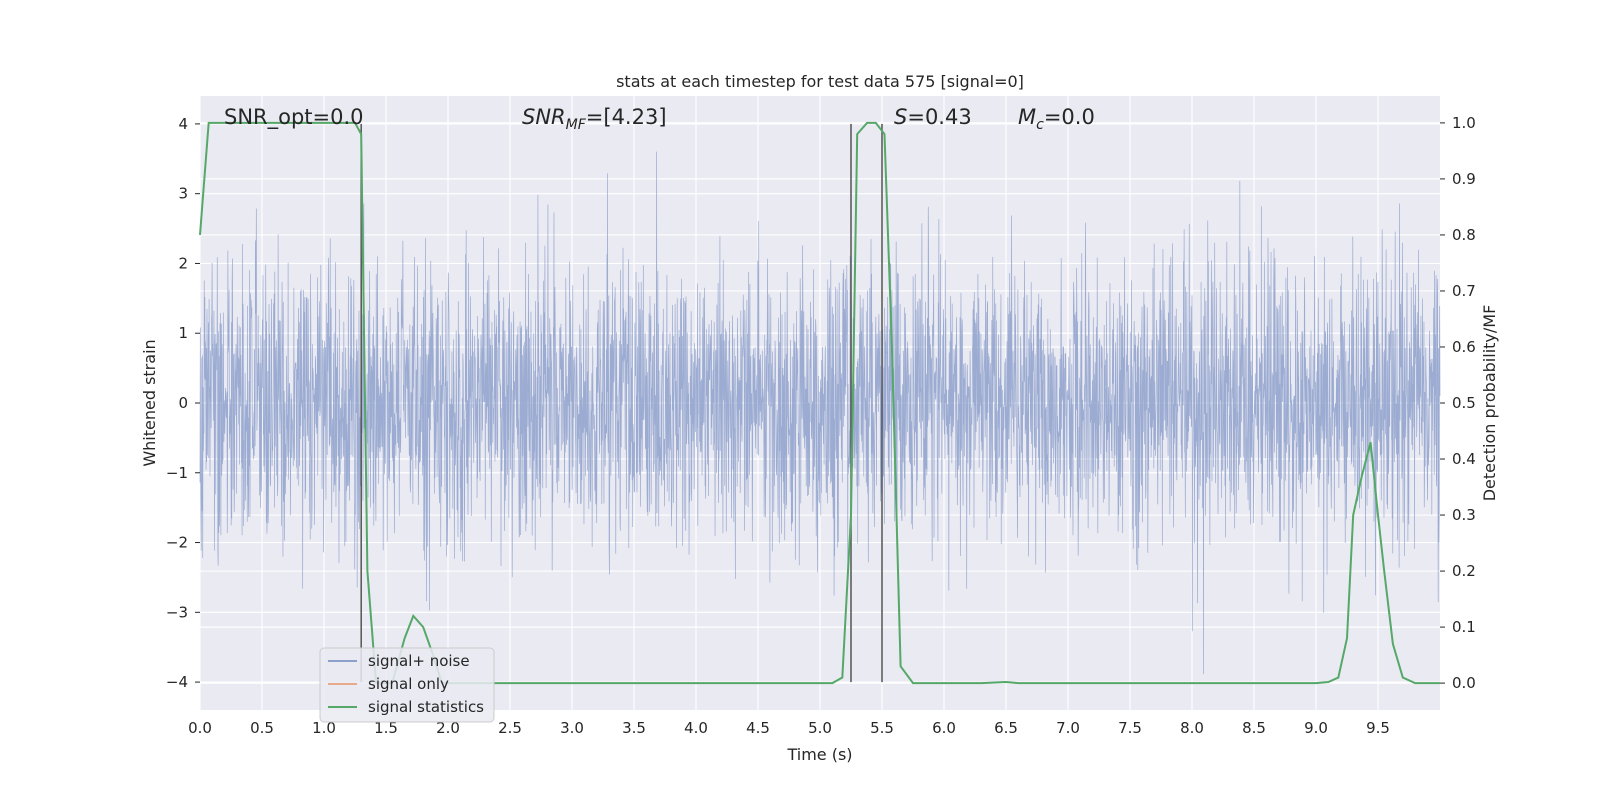 This screenshot has width=1600, height=804. Describe the element at coordinates (1254, 728) in the screenshot. I see `x-tick-label: 8.5` at that location.